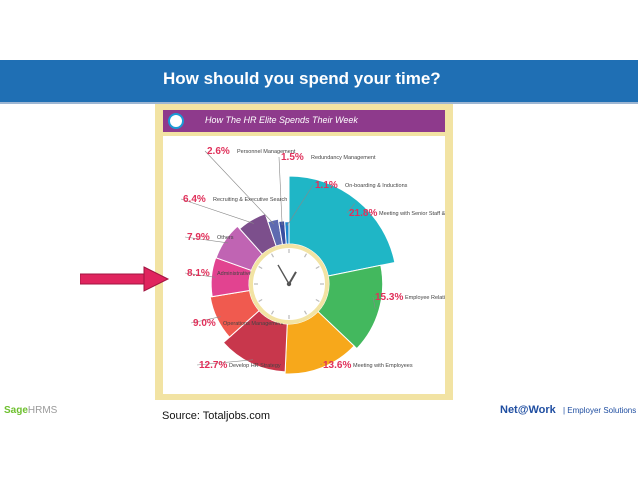  I want to click on source-note: Source: Totaljobs.com, so click(216, 416).